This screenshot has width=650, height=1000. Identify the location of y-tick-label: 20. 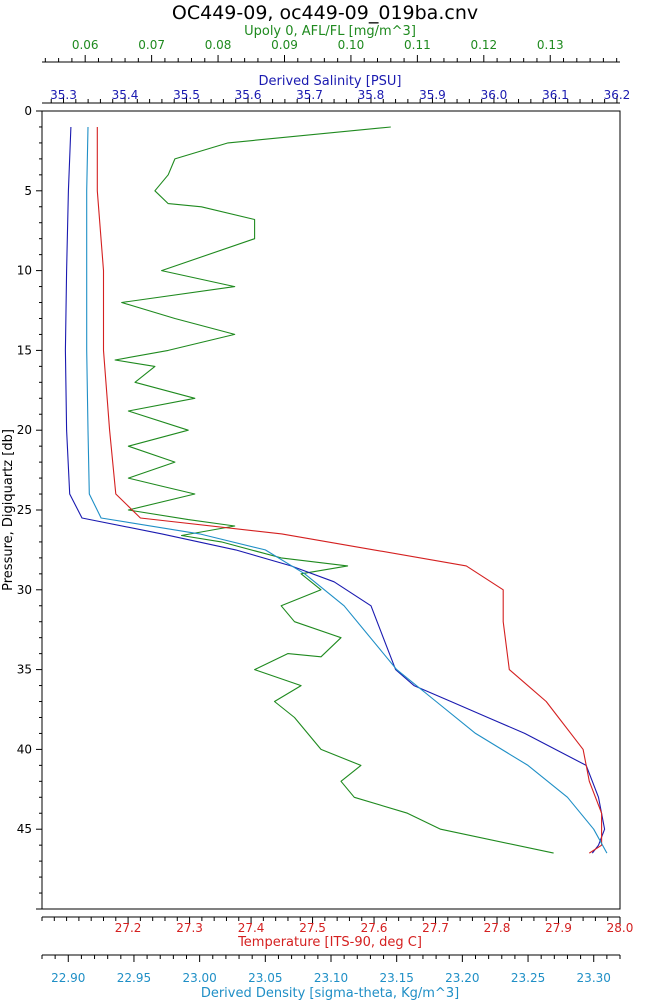
(24, 430).